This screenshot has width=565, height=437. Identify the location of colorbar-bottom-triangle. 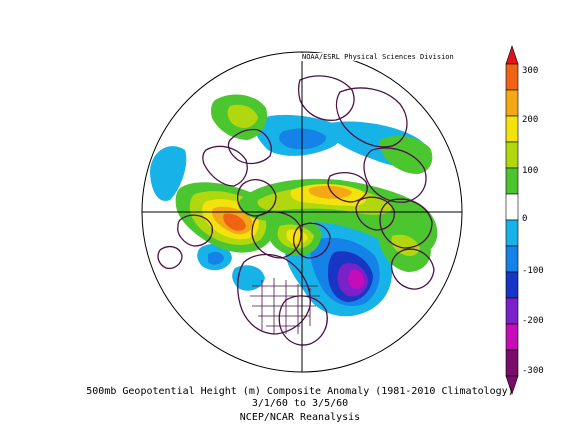
(512, 385).